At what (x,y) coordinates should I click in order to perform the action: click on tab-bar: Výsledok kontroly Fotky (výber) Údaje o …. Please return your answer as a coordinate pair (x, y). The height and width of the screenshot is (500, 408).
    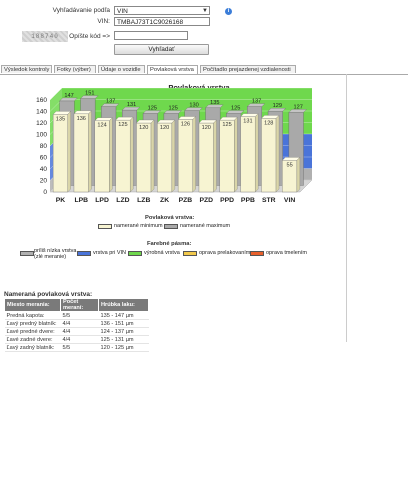
    Looking at the image, I should click on (204, 70).